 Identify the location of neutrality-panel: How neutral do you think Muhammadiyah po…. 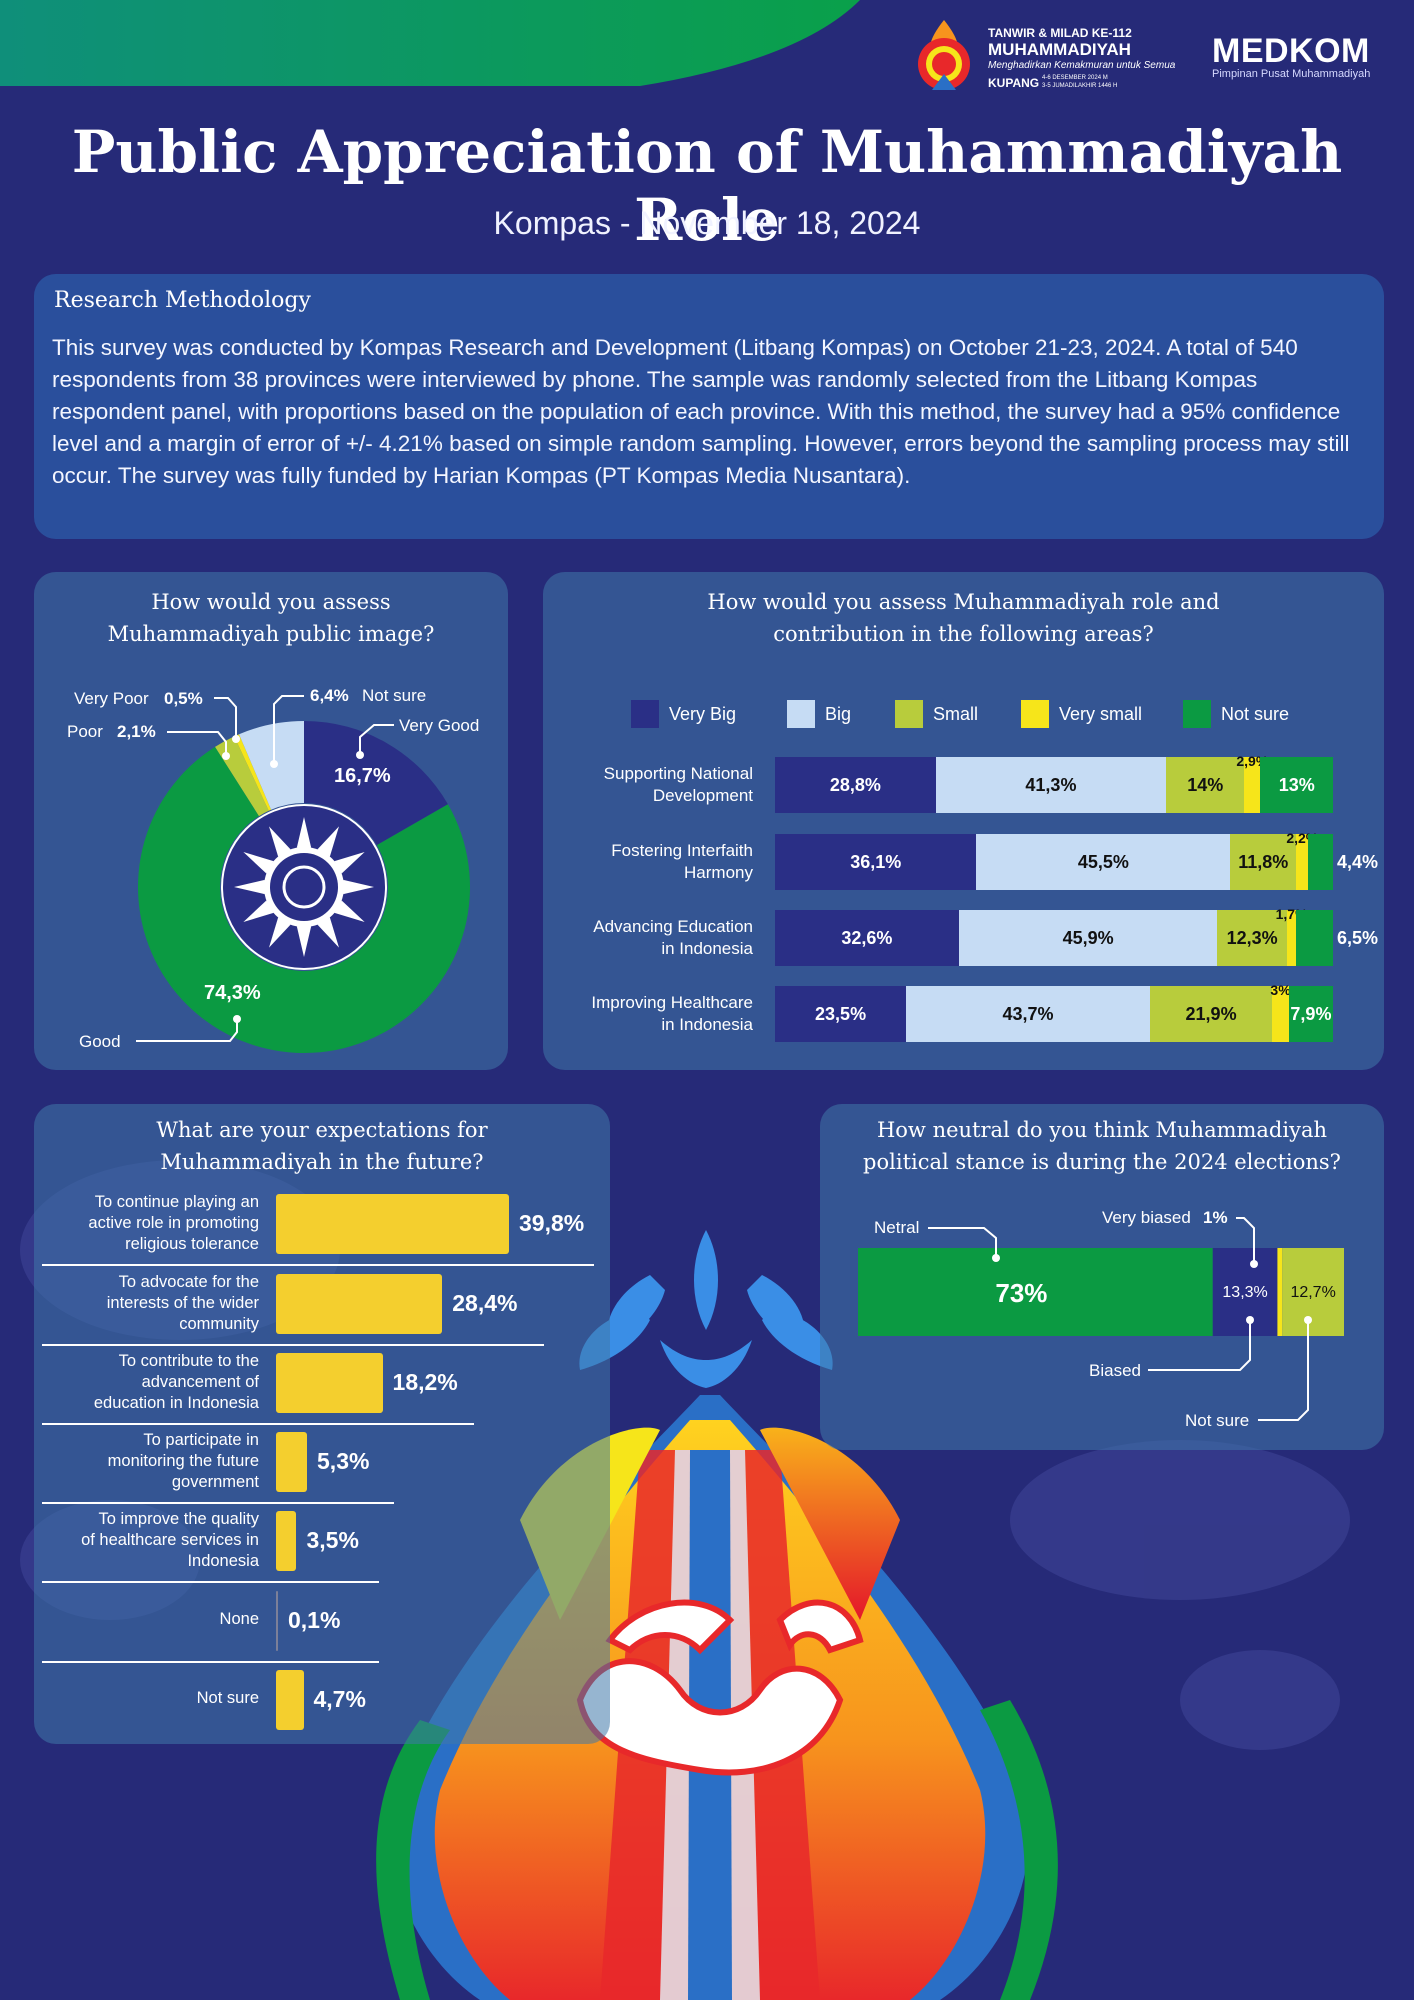
(1102, 1277).